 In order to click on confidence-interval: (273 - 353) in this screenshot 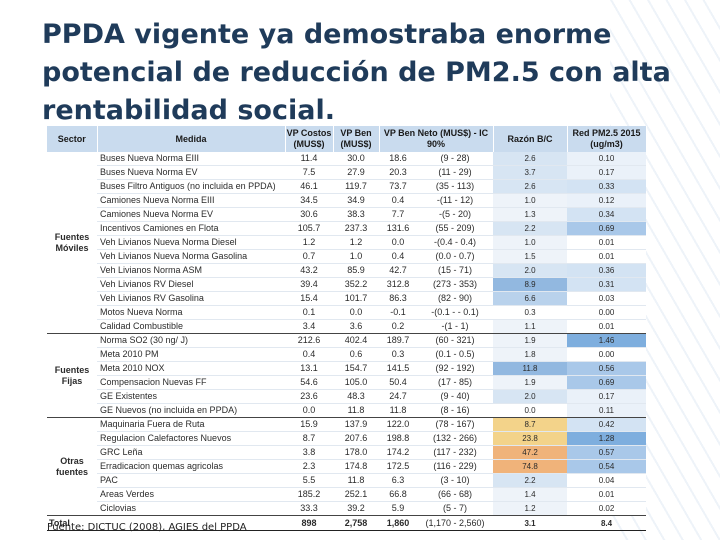, I will do `click(455, 284)`.